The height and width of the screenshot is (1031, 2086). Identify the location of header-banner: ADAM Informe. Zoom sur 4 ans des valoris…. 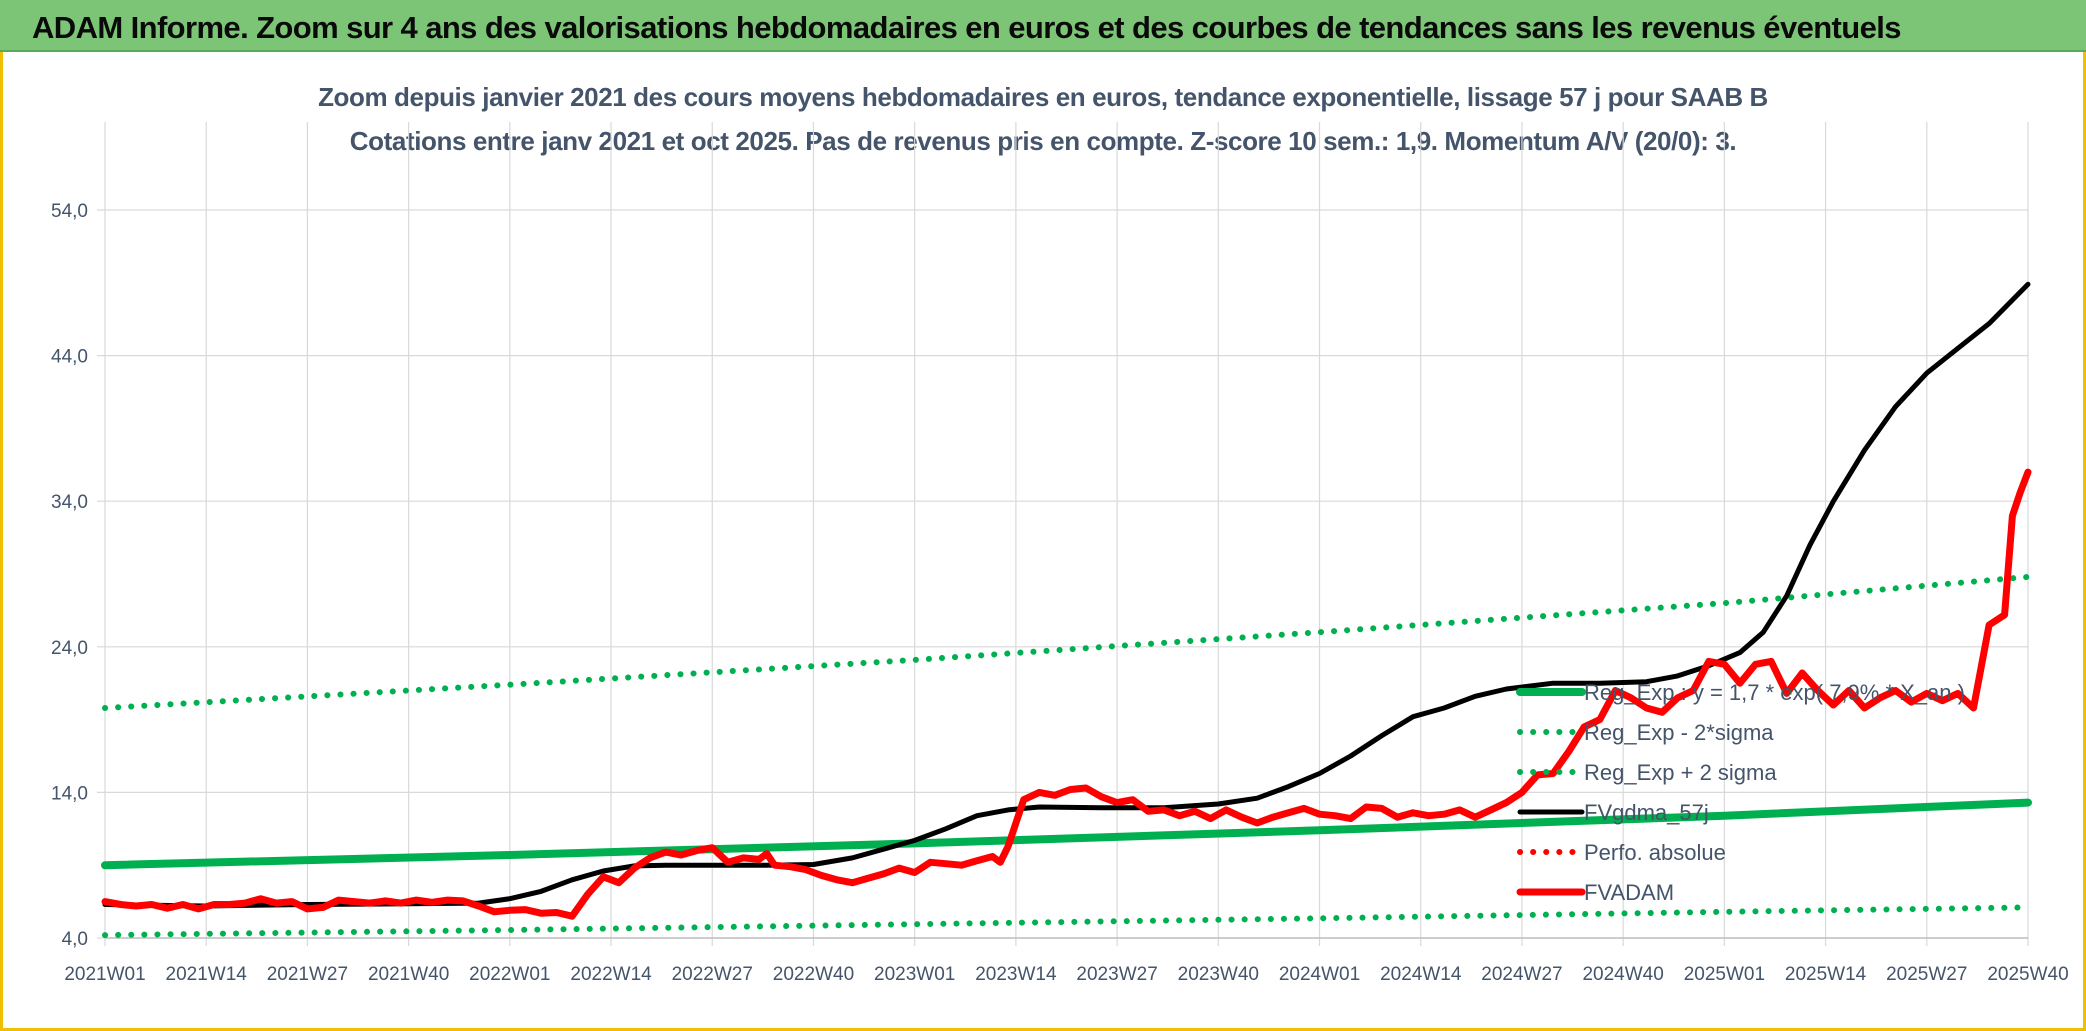
(1043, 26).